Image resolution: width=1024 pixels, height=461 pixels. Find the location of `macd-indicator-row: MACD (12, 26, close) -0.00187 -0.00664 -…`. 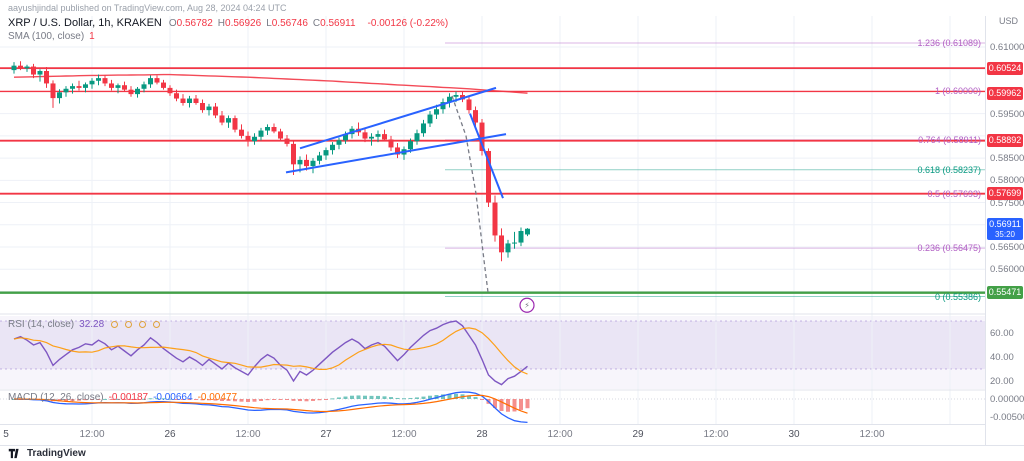

macd-indicator-row: MACD (12, 26, close) -0.00187 -0.00664 -… is located at coordinates (122, 397).